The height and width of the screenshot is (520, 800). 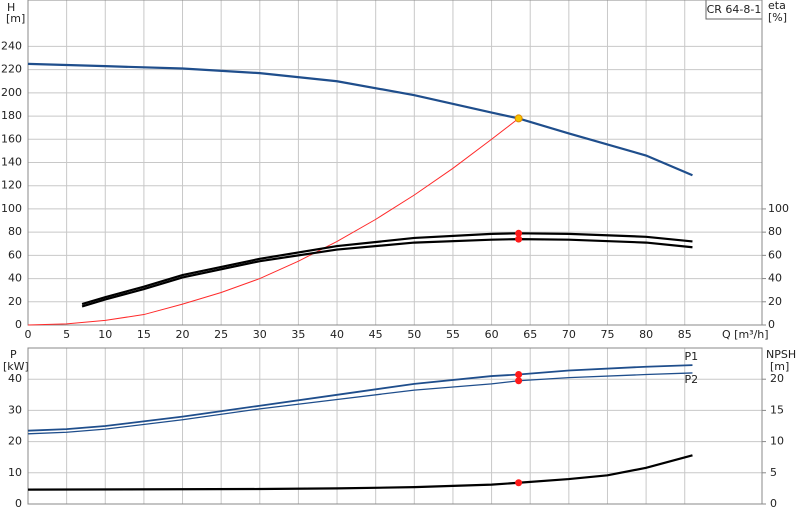 What do you see at coordinates (105, 334) in the screenshot?
I see `x-tick-label: 10` at bounding box center [105, 334].